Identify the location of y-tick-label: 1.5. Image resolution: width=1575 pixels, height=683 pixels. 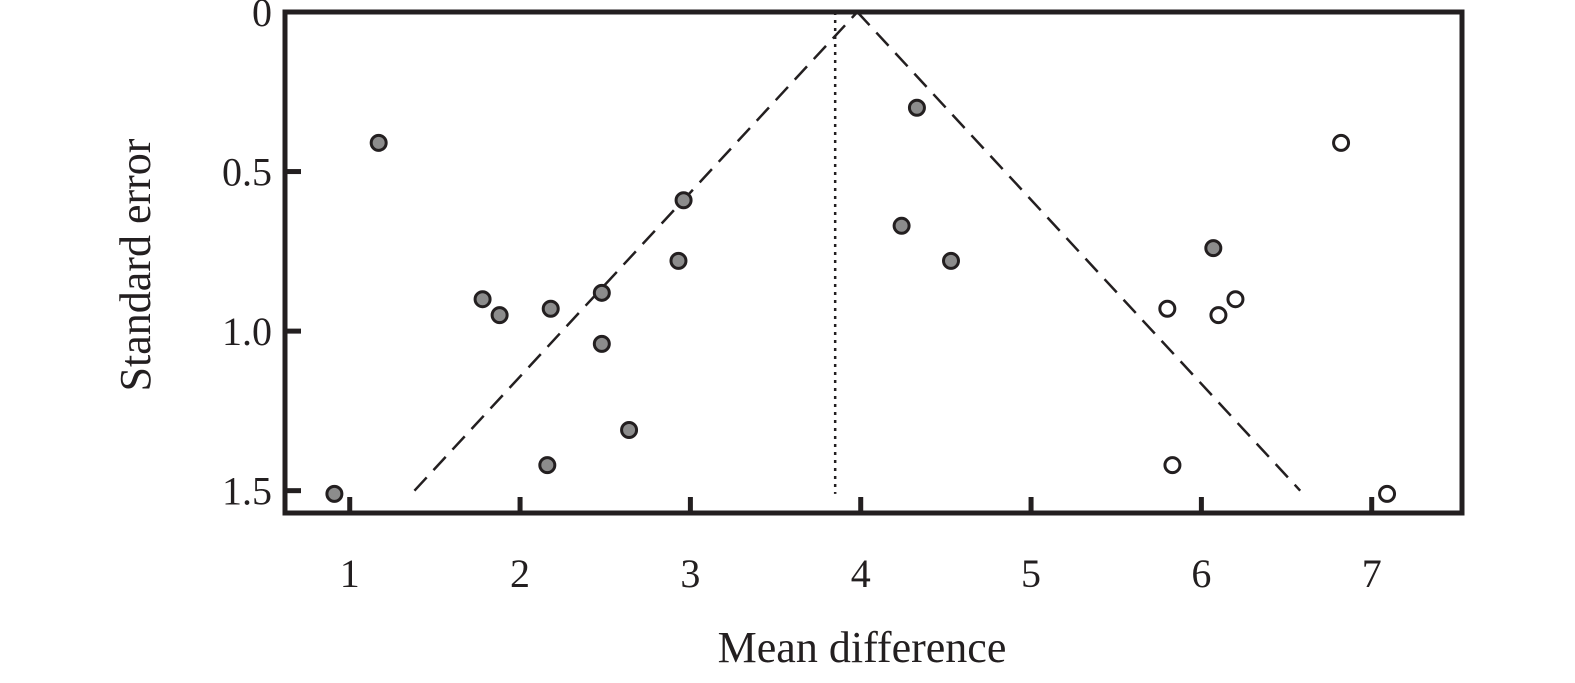
(247, 491).